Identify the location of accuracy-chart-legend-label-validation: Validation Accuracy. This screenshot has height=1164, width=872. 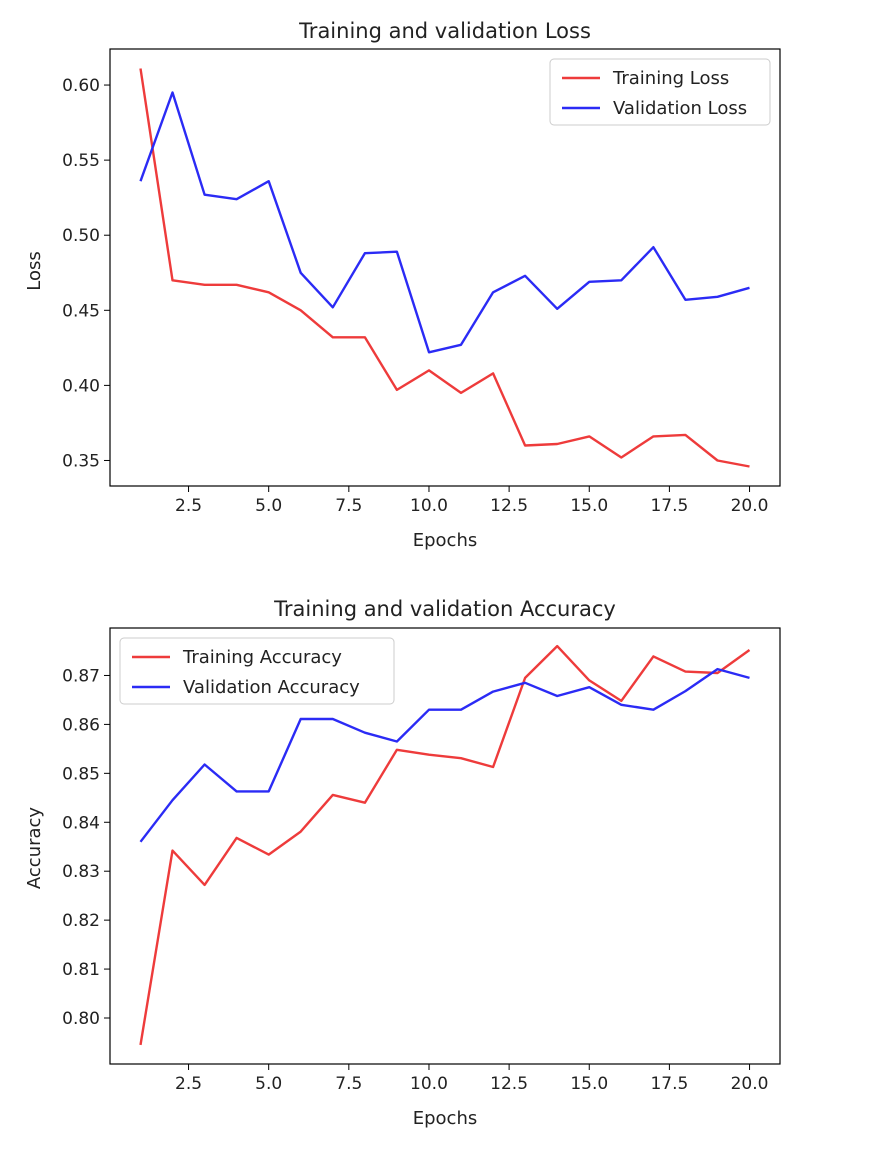
(271, 687).